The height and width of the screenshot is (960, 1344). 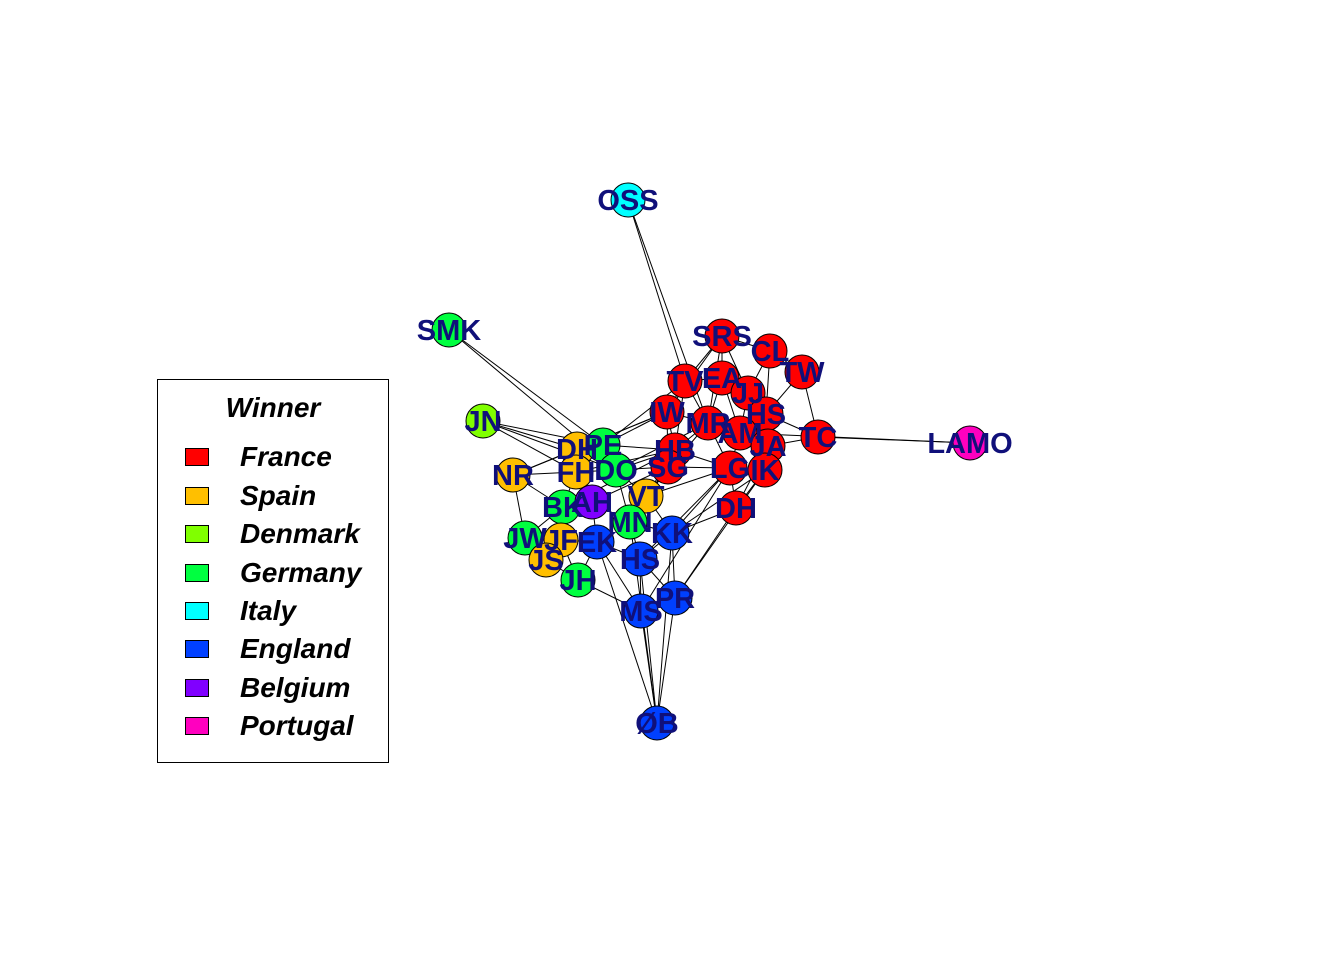 I want to click on node-label: HB, so click(x=675, y=451).